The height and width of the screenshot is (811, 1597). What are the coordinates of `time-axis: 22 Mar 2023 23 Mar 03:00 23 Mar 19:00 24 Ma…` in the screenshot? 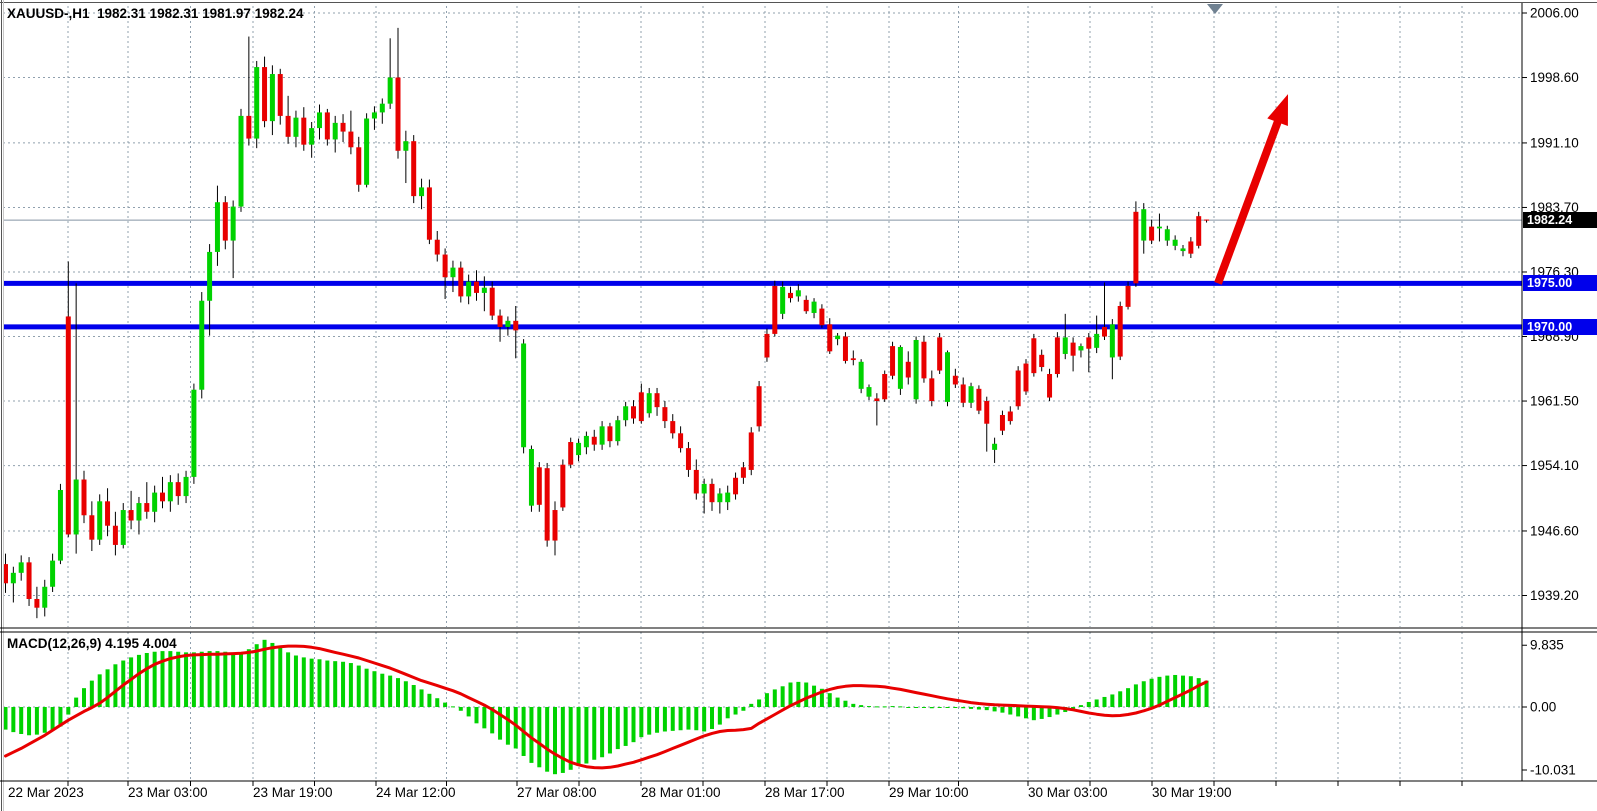 It's located at (735, 790).